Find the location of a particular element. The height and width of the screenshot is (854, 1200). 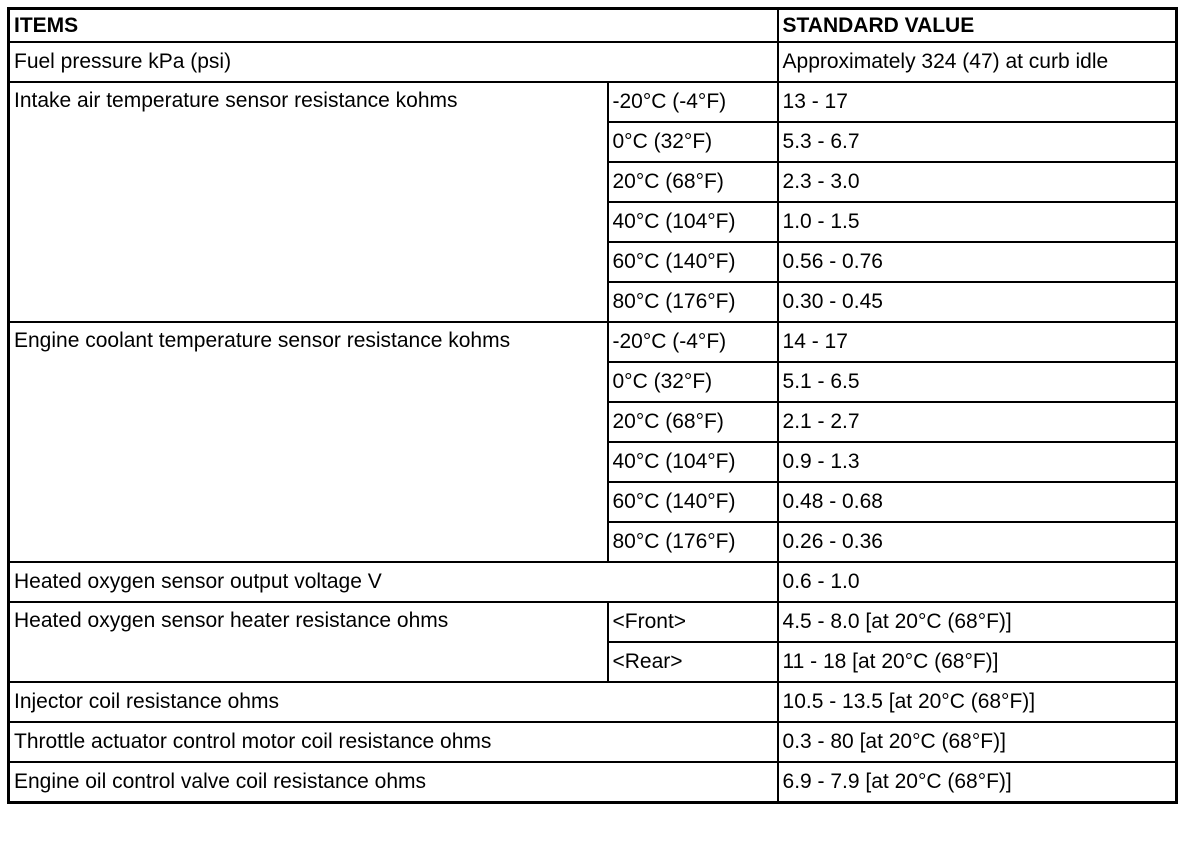

table-row: 20°C (68°F) 2.1 - 2.7 is located at coordinates (593, 422).